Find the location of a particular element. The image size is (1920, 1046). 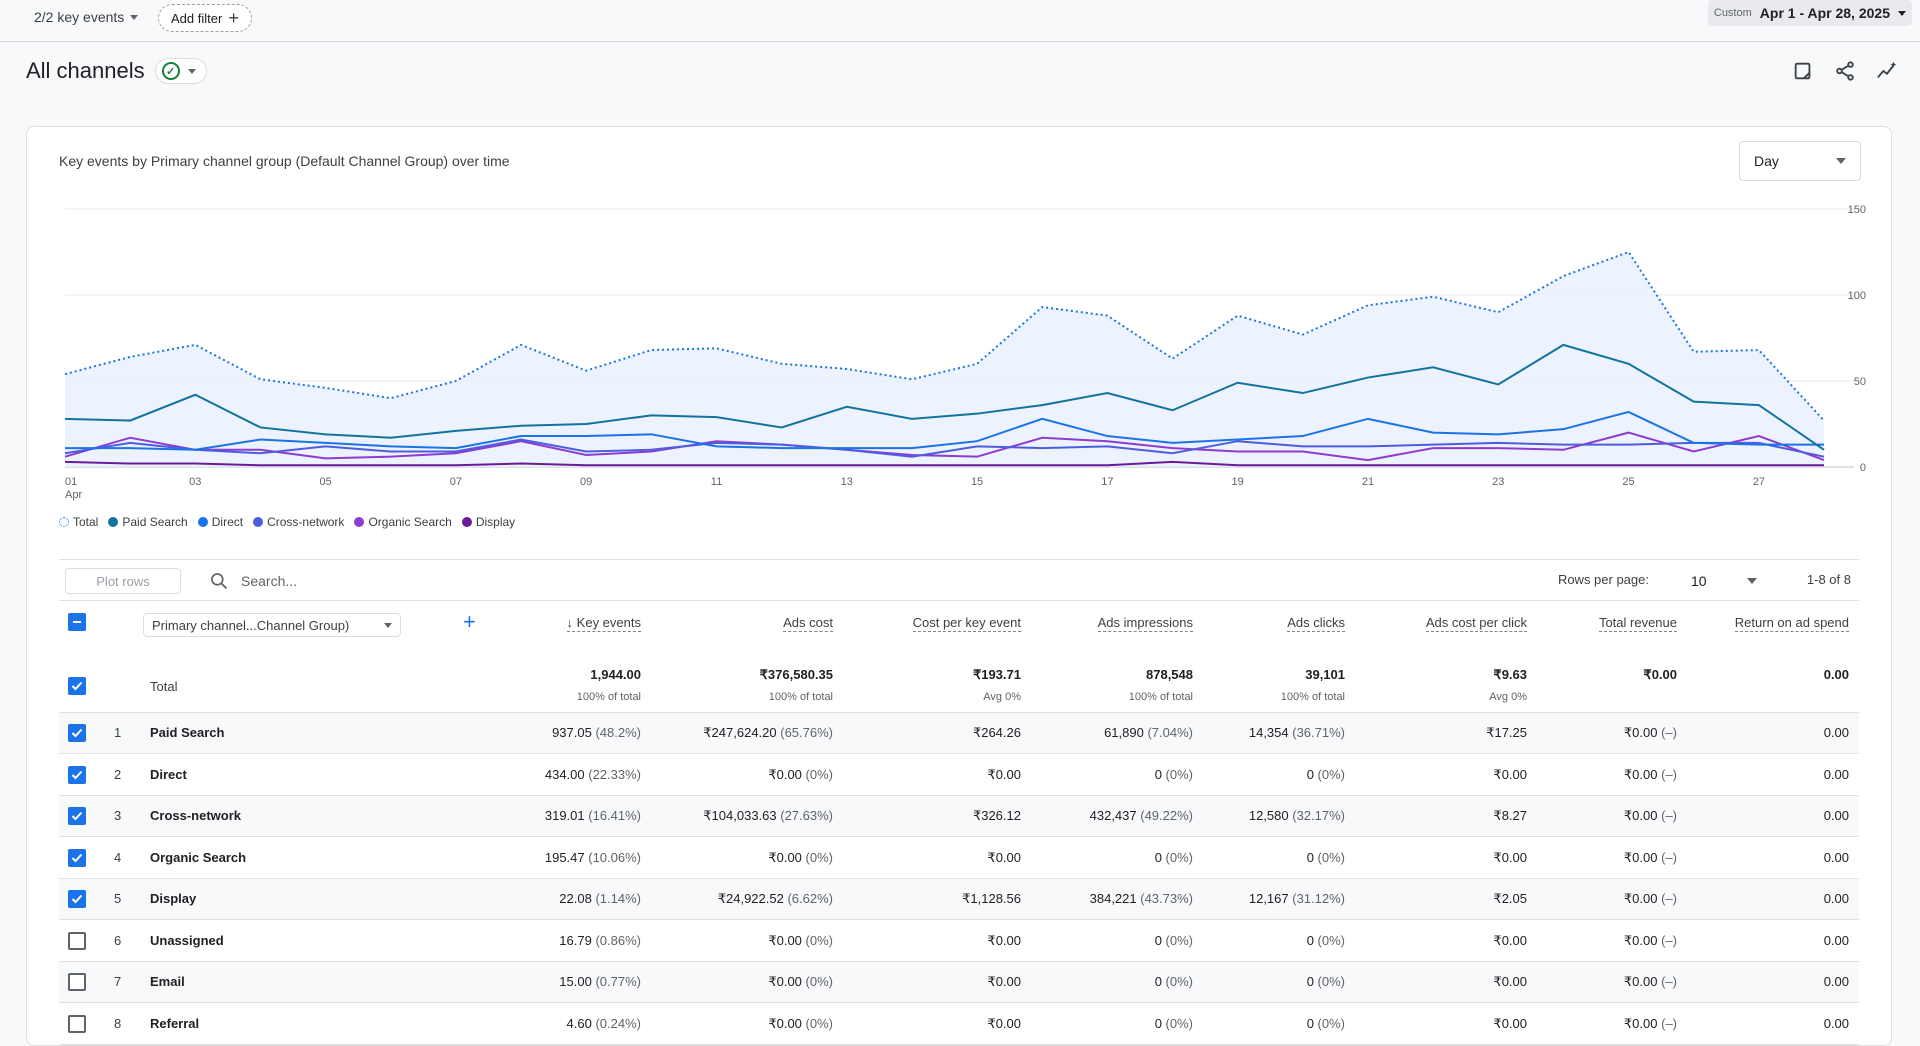

column-header: ↓ Key events is located at coordinates (603, 623).